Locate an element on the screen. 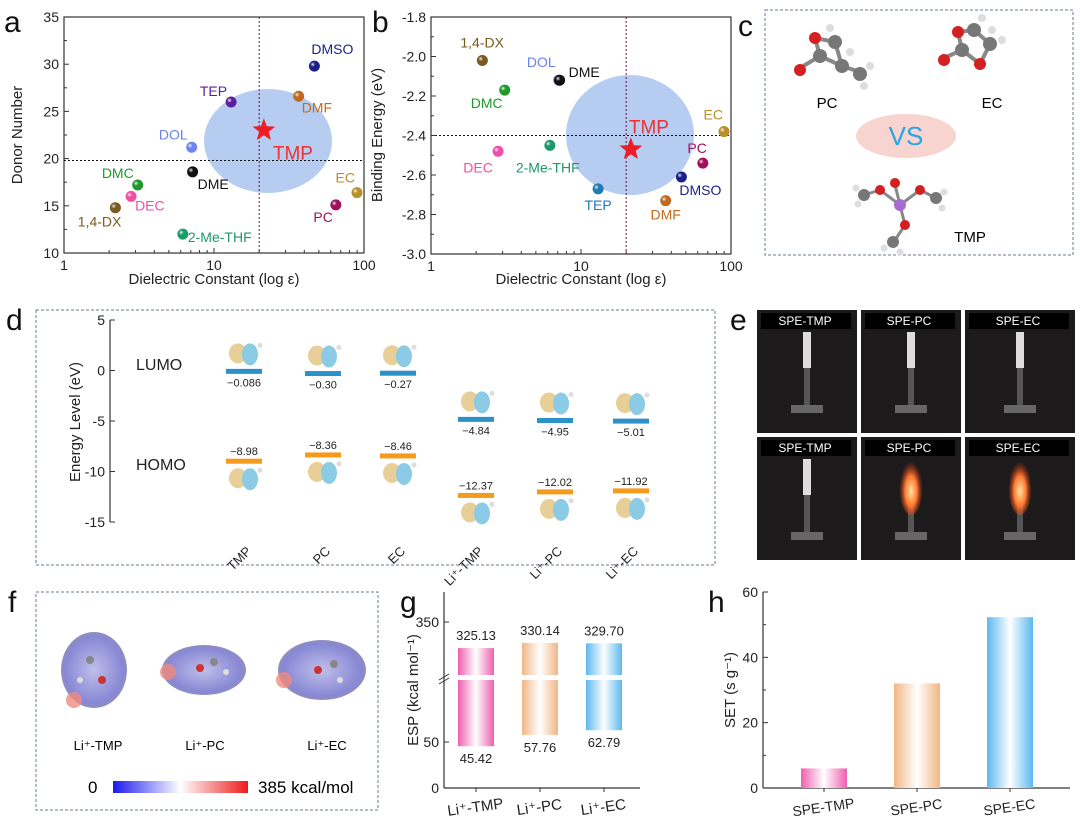 The image size is (1080, 827). max-value-label: 329.70 is located at coordinates (604, 630).